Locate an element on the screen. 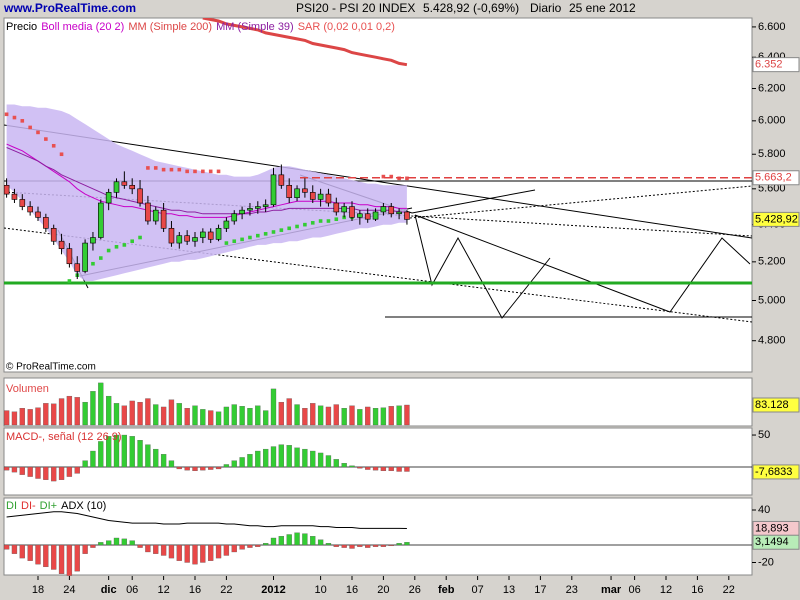  x-tick-label: 20 is located at coordinates (383, 590).